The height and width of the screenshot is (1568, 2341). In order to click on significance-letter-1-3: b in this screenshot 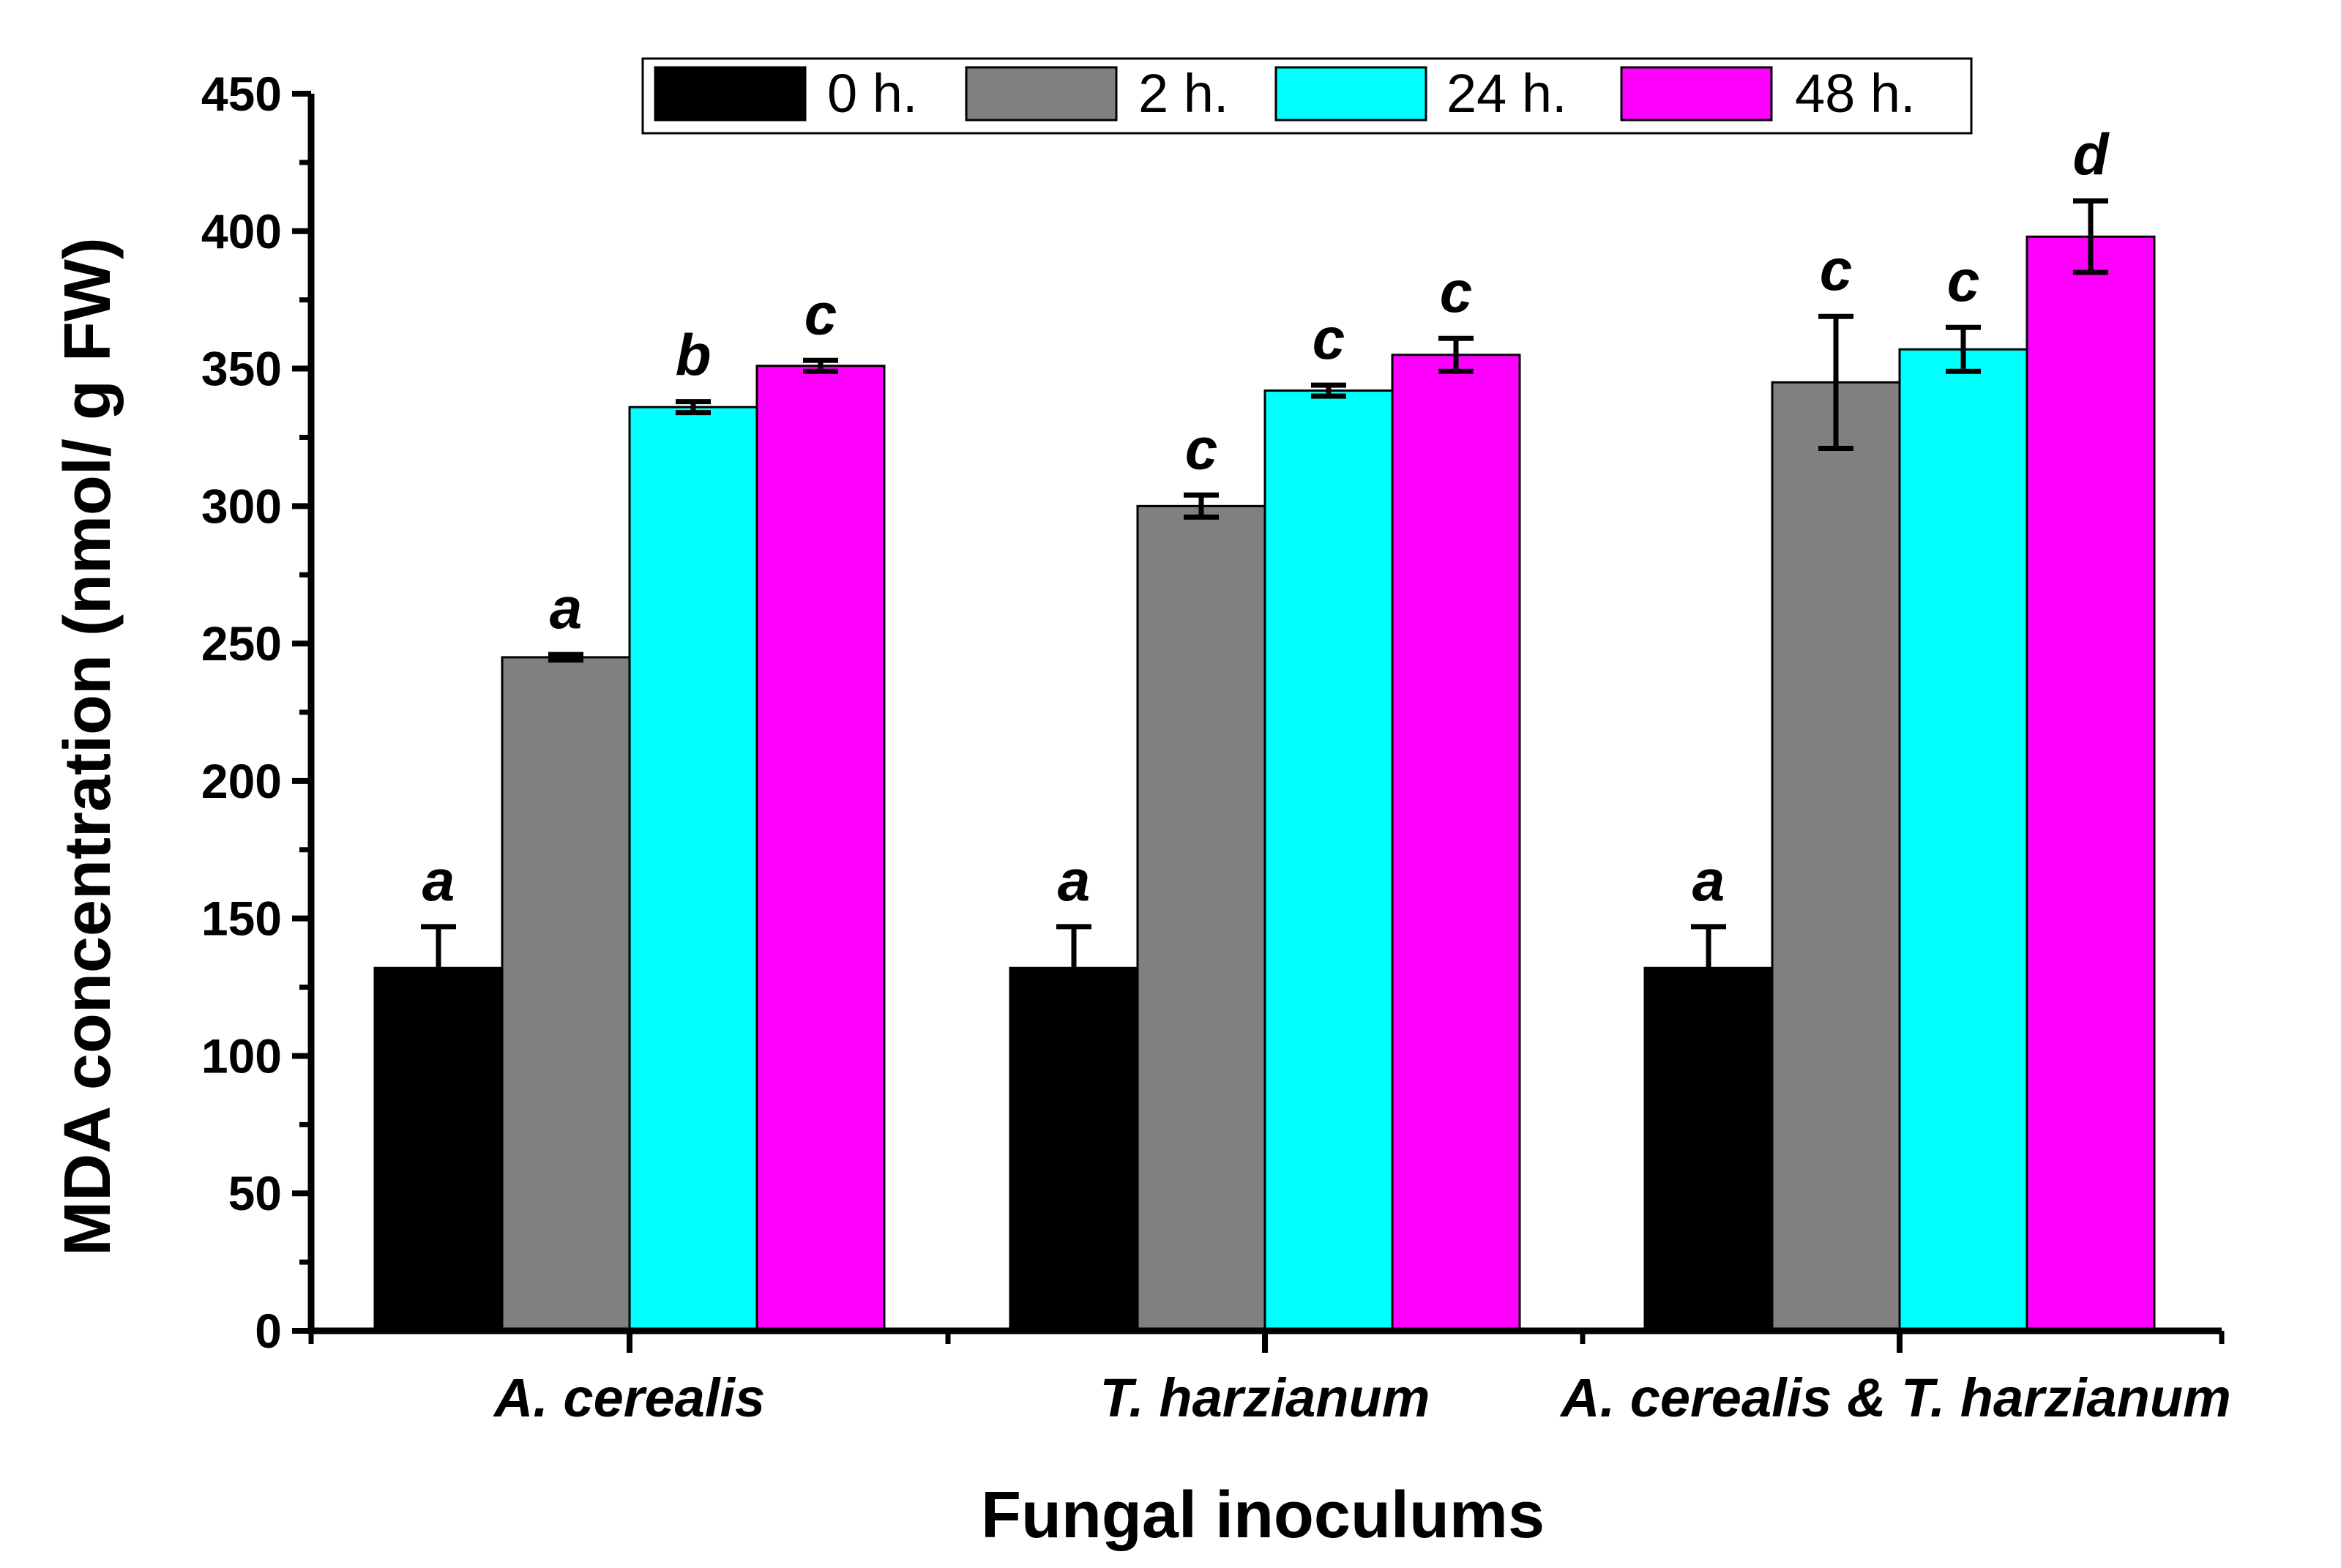, I will do `click(694, 355)`.